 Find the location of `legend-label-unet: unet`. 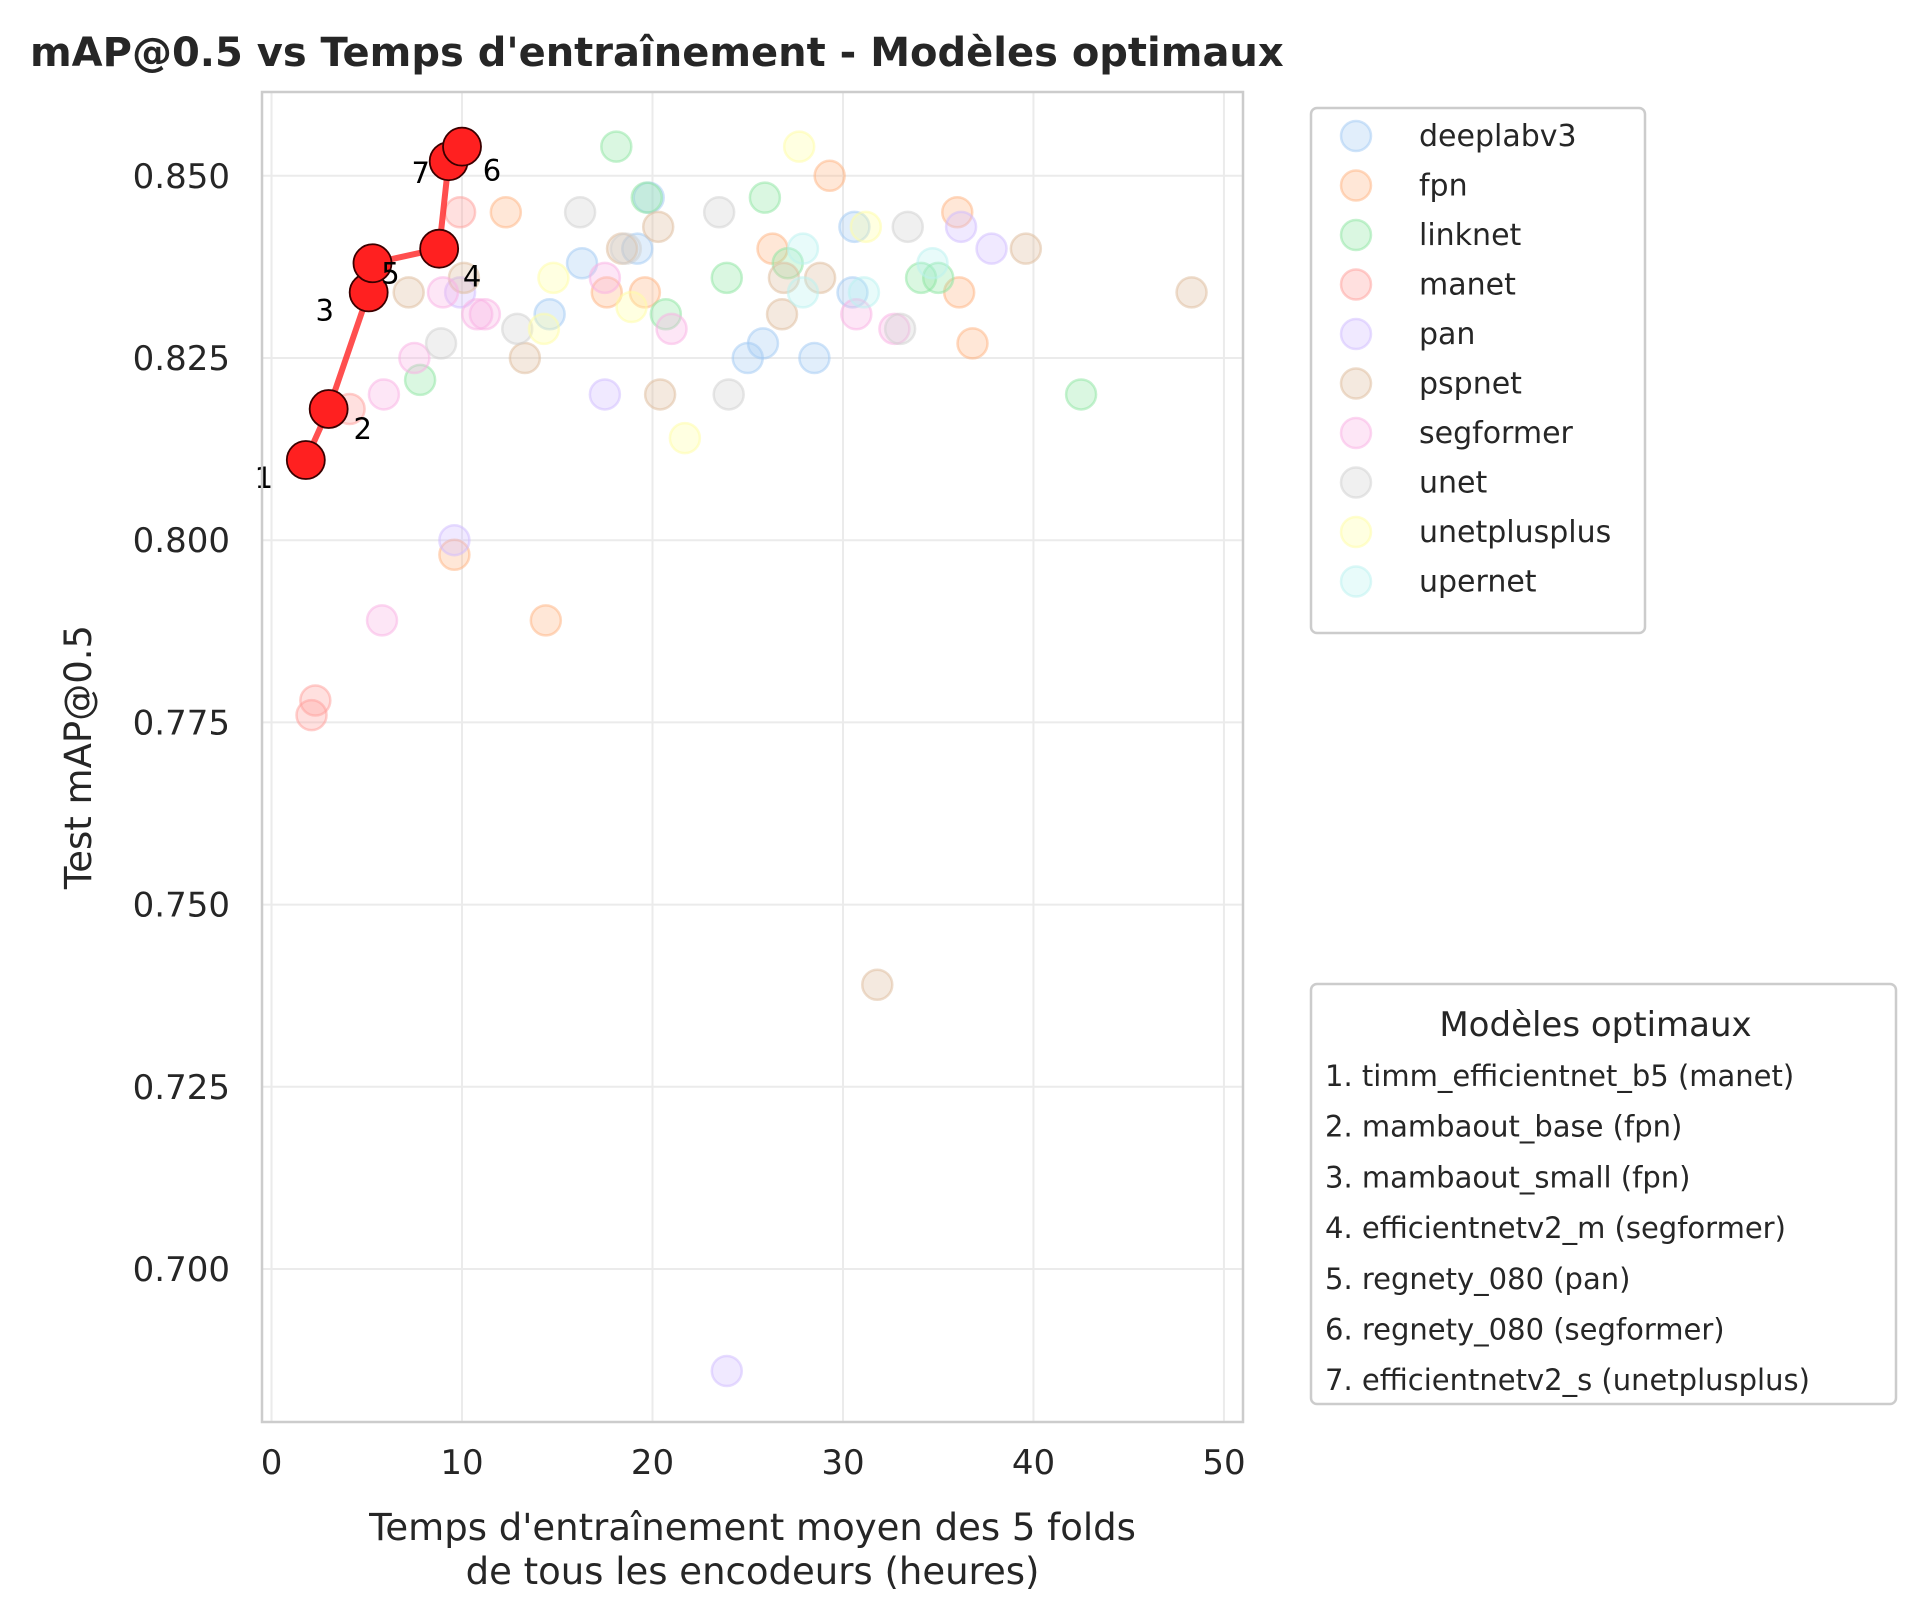

legend-label-unet: unet is located at coordinates (1453, 483).